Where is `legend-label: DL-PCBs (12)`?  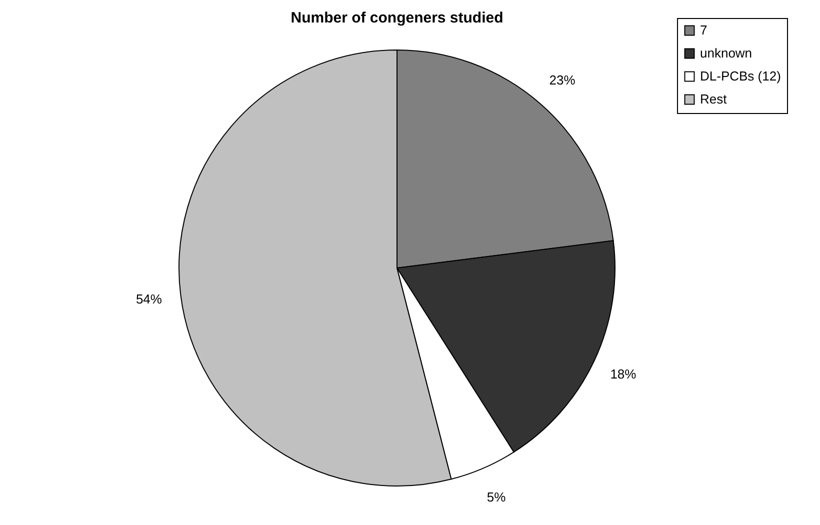 legend-label: DL-PCBs (12) is located at coordinates (740, 76).